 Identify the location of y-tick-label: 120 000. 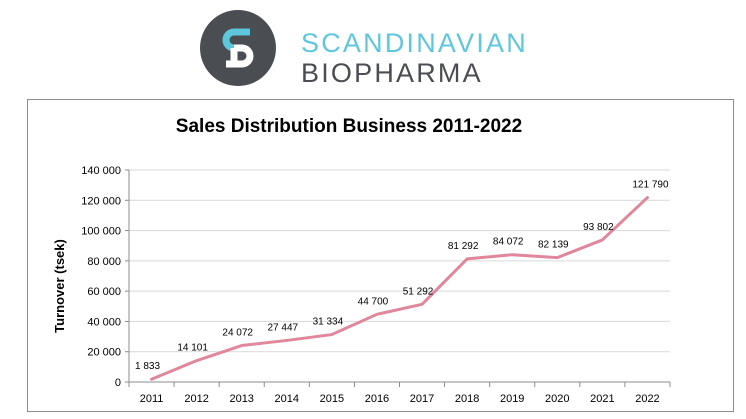
(101, 201).